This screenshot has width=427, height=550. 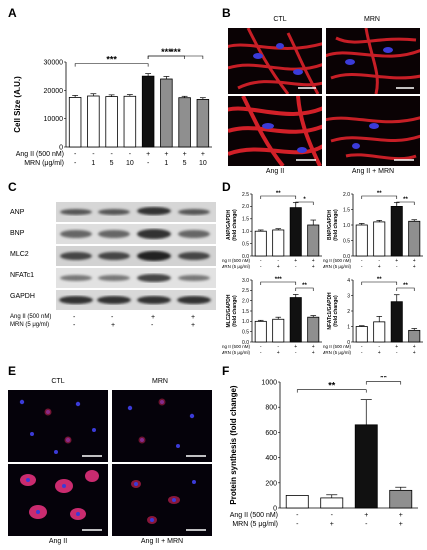 What do you see at coordinates (233, 444) in the screenshot?
I see `y-axis-label: Protein synthesis (fold change)` at bounding box center [233, 444].